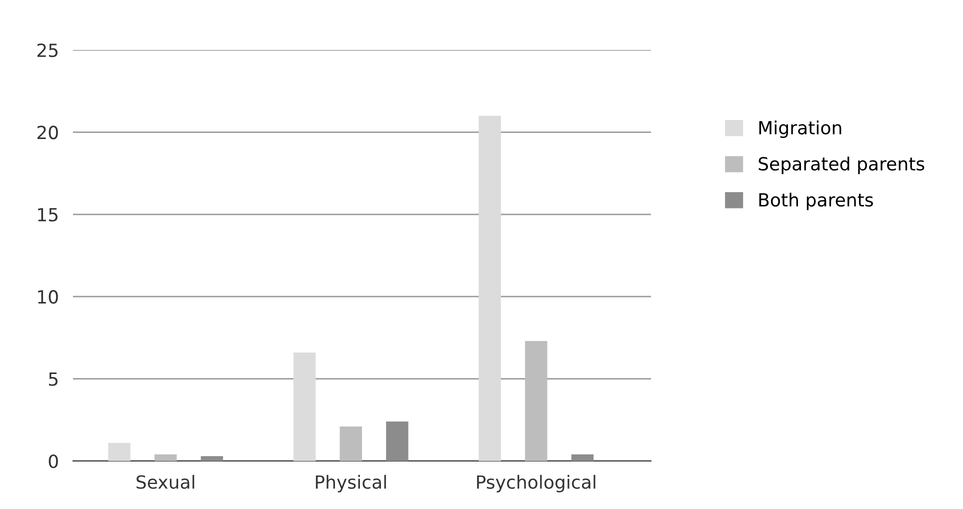  What do you see at coordinates (536, 483) in the screenshot?
I see `x-tick-label: Psychological` at bounding box center [536, 483].